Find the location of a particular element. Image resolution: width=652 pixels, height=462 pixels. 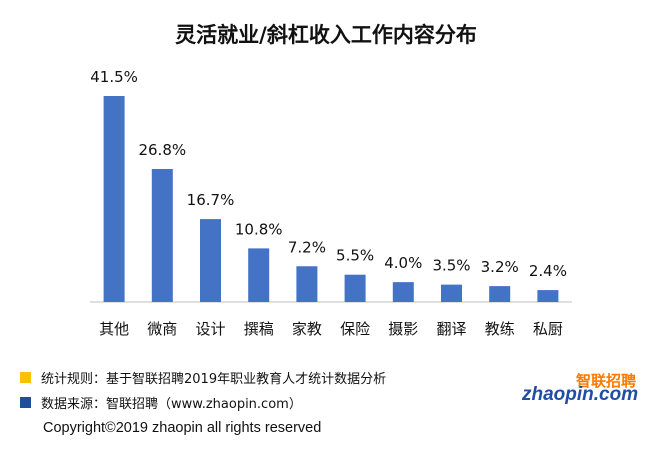

category-label-6: 摄影 is located at coordinates (403, 329).